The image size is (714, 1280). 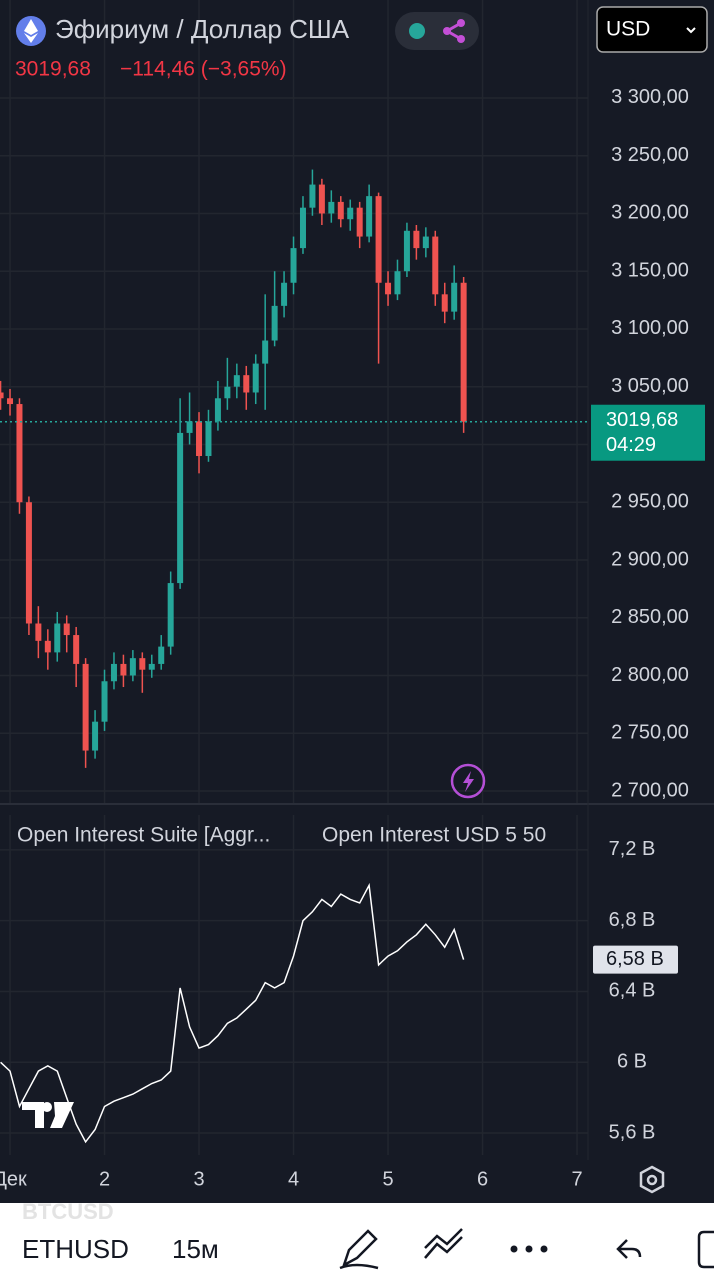 What do you see at coordinates (650, 386) in the screenshot?
I see `y-tick-label: 3 050,00` at bounding box center [650, 386].